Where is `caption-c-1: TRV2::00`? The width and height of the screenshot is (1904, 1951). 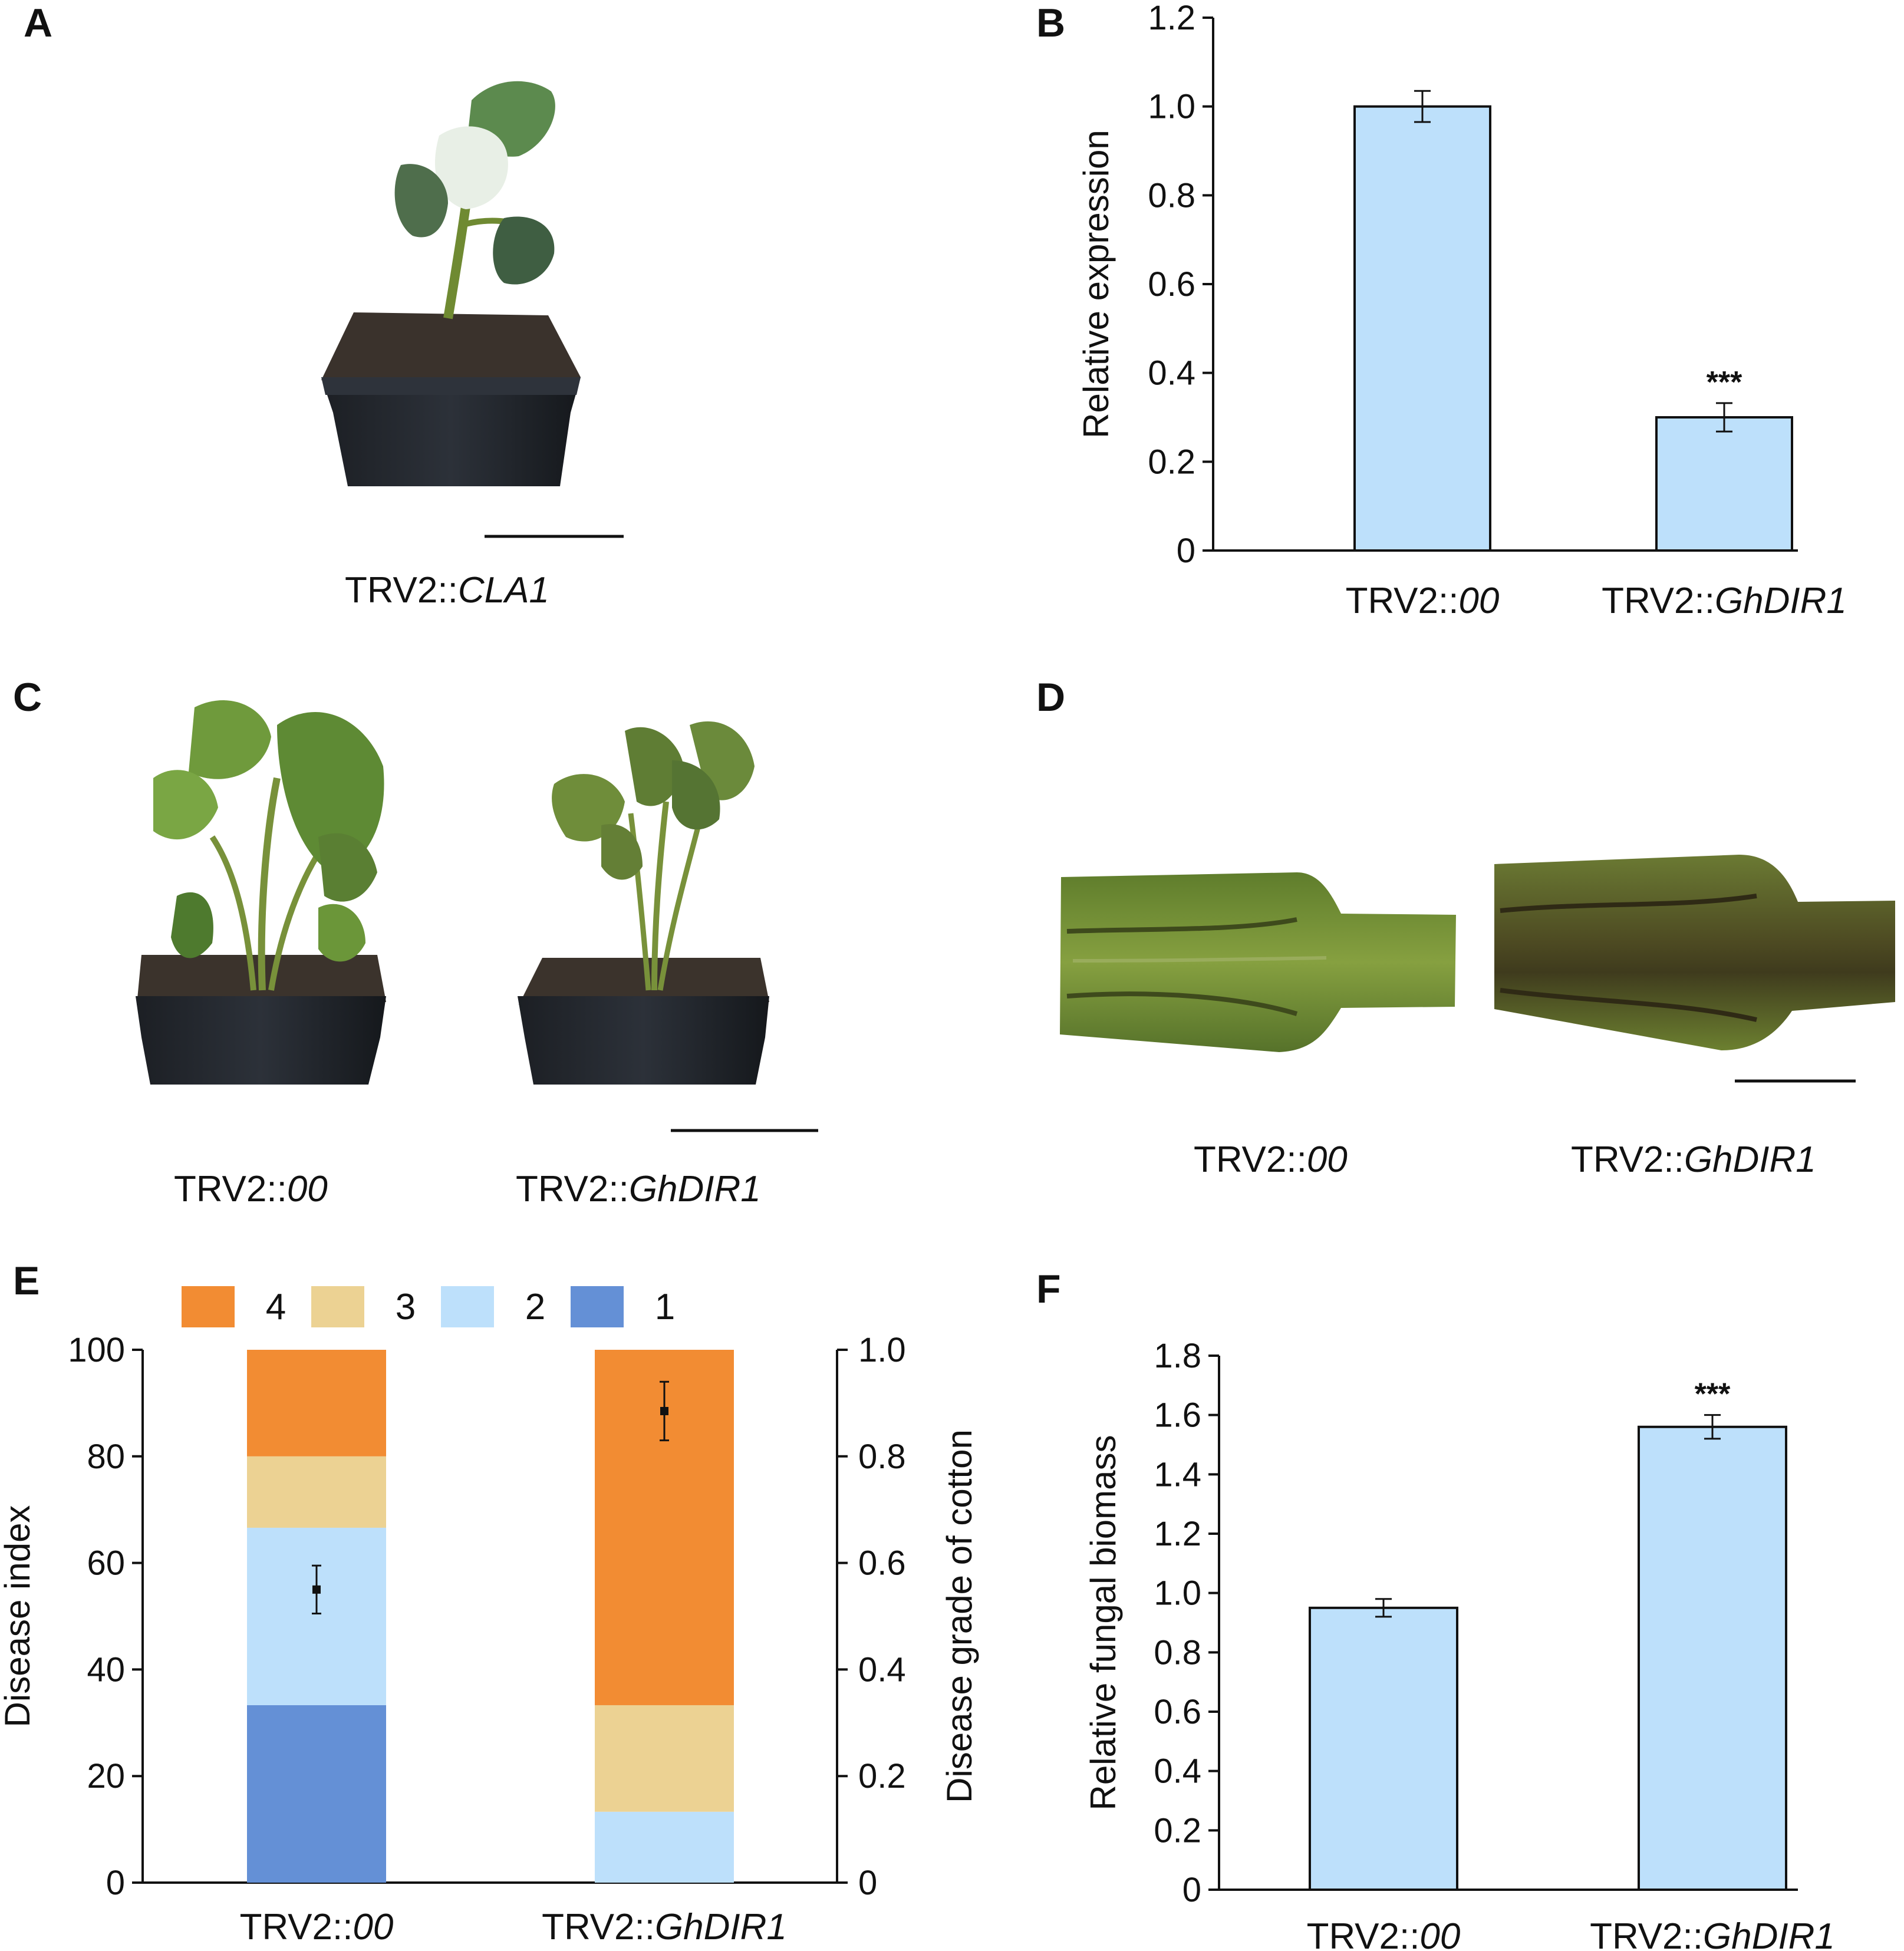 caption-c-1: TRV2::00 is located at coordinates (251, 1189).